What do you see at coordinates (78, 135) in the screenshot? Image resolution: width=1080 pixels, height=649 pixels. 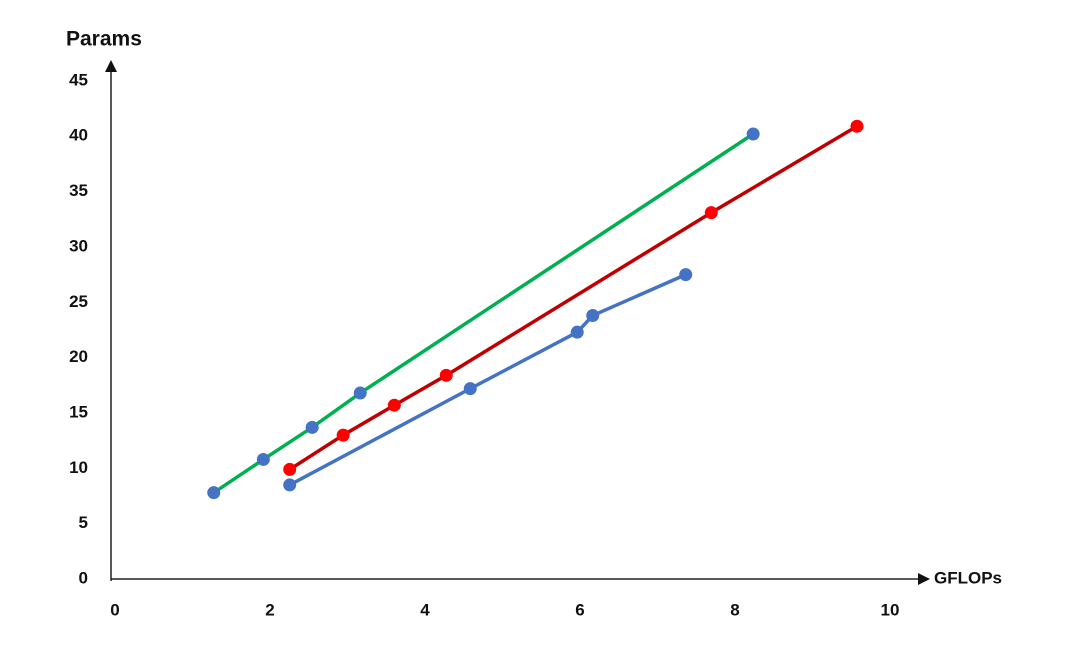 I see `y-tick-label: 40` at bounding box center [78, 135].